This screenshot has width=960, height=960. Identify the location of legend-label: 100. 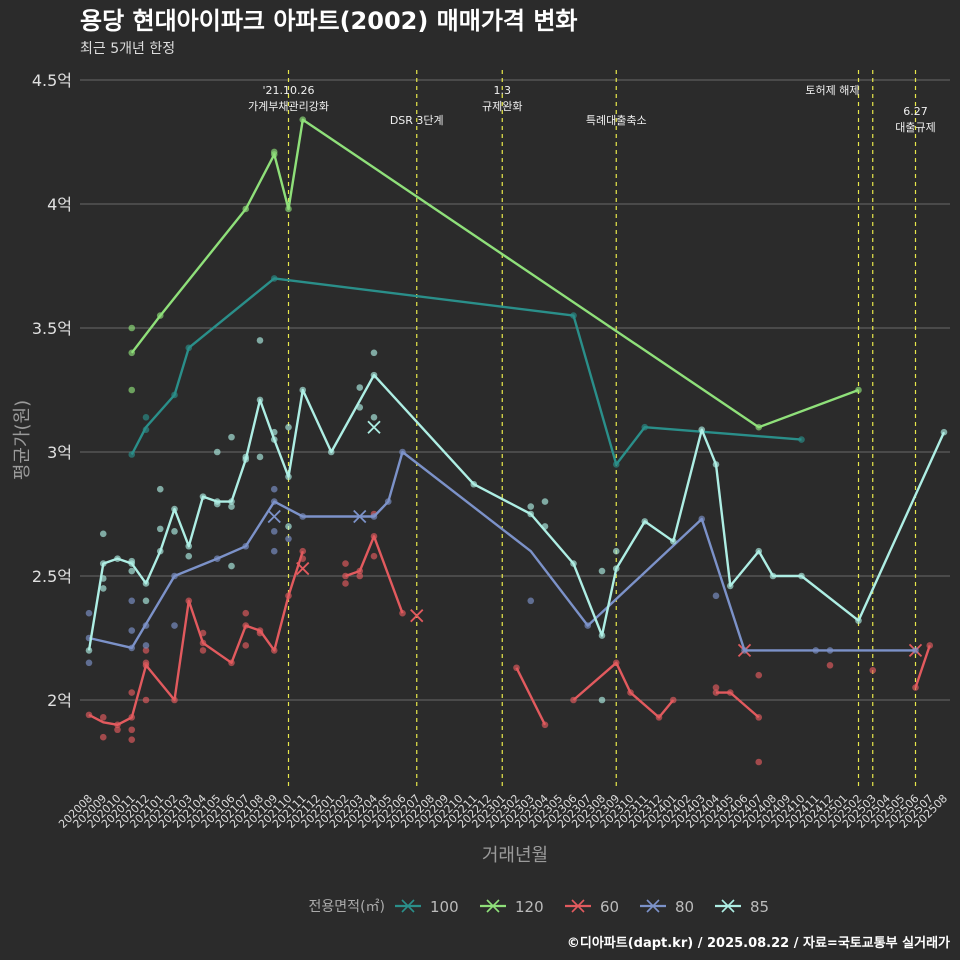
(444, 907).